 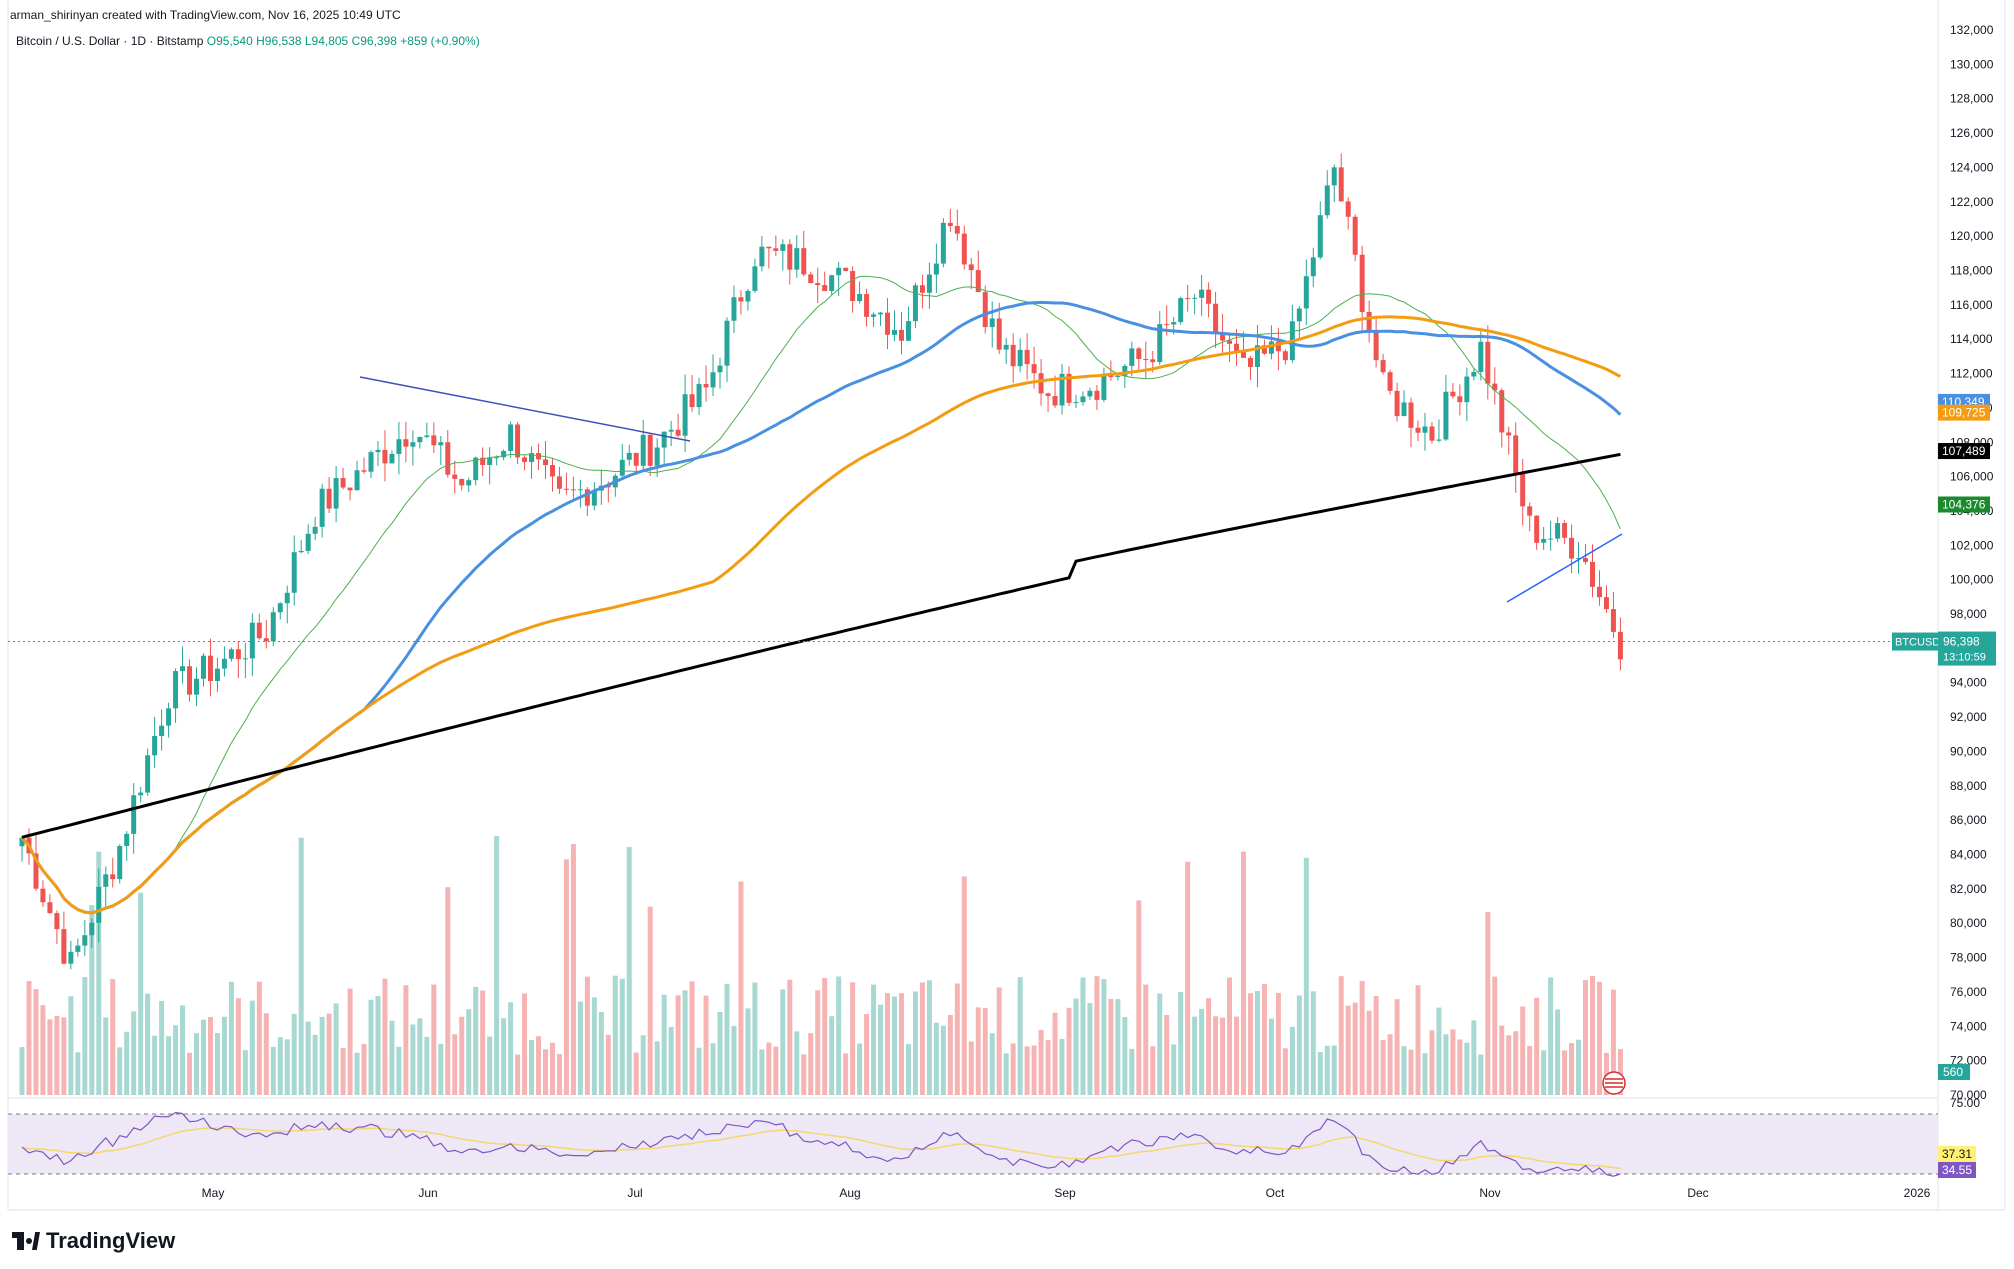 I want to click on price-tick: 132,000, so click(x=1972, y=30).